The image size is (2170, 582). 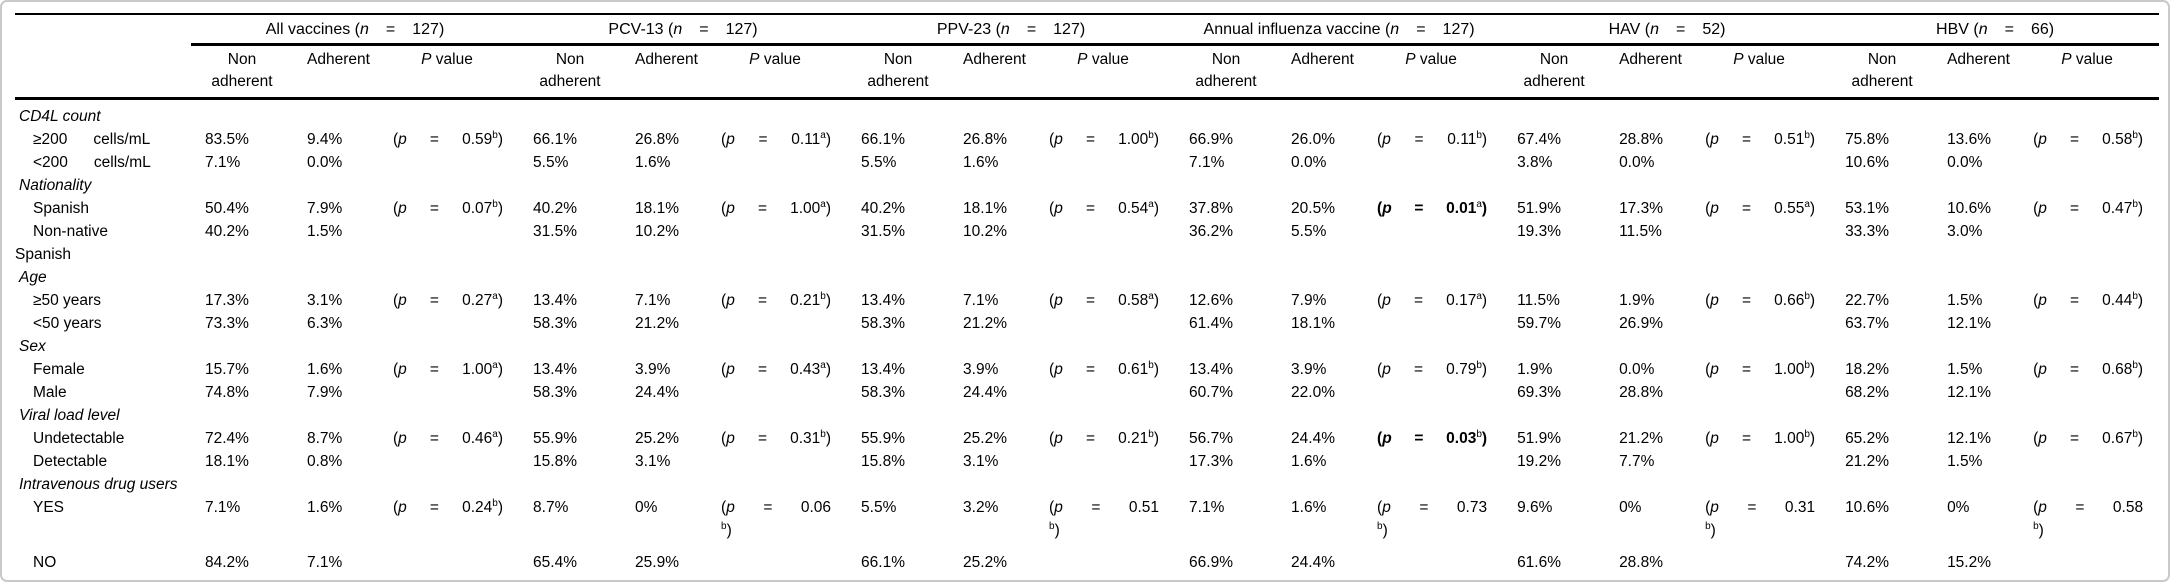 What do you see at coordinates (2093, 300) in the screenshot?
I see `p-value-cell: (p = 0.44b)` at bounding box center [2093, 300].